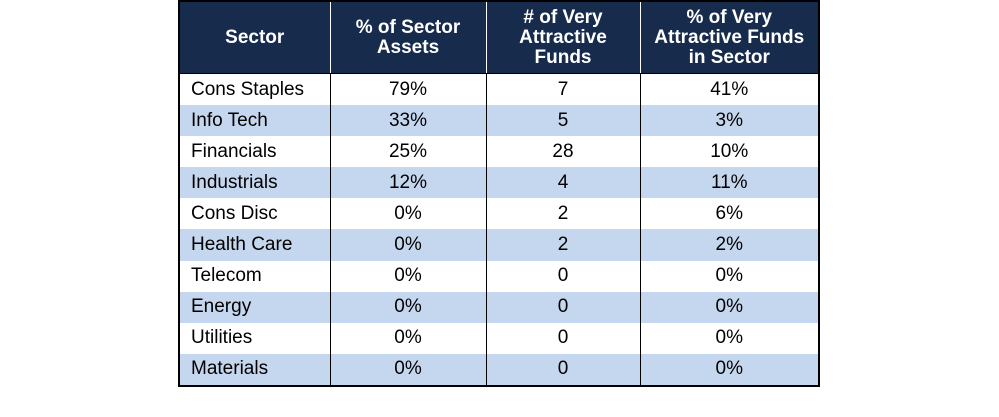 The height and width of the screenshot is (417, 999). Describe the element at coordinates (728, 183) in the screenshot. I see `cell-pct-funds: 11%` at that location.